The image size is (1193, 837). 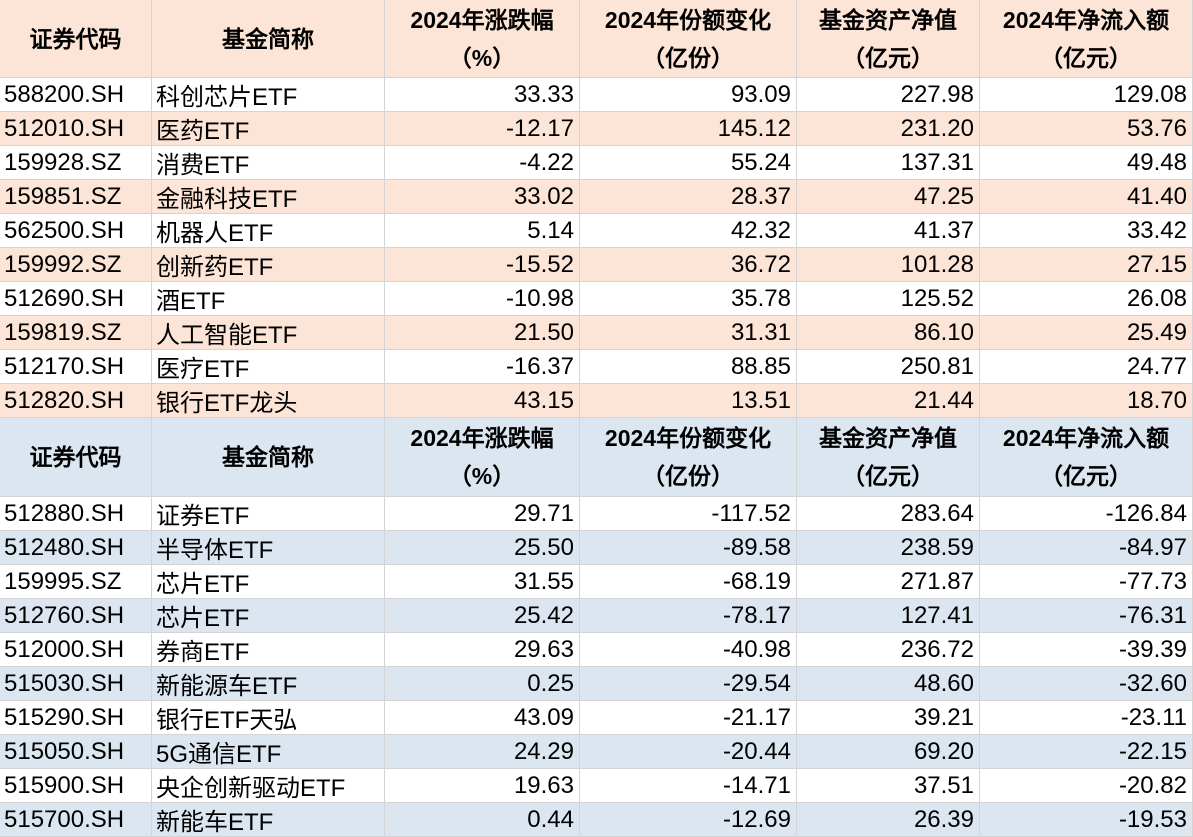 I want to click on number-cell: -15.52, so click(x=482, y=265).